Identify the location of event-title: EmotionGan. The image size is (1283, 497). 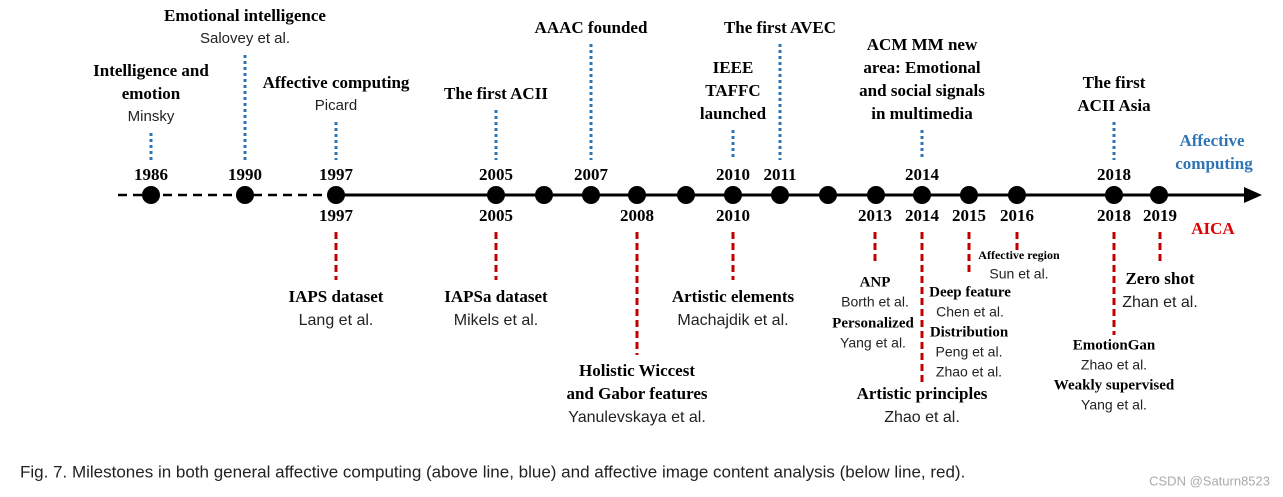
(1114, 345).